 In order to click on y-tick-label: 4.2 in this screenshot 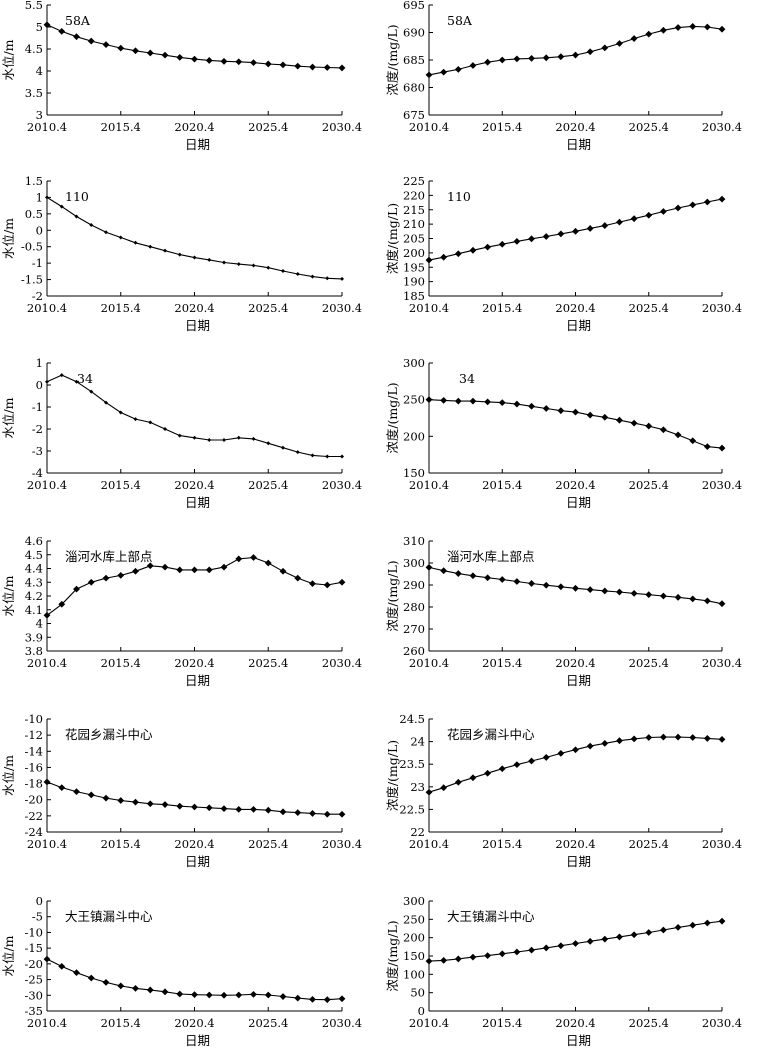, I will do `click(34, 596)`.